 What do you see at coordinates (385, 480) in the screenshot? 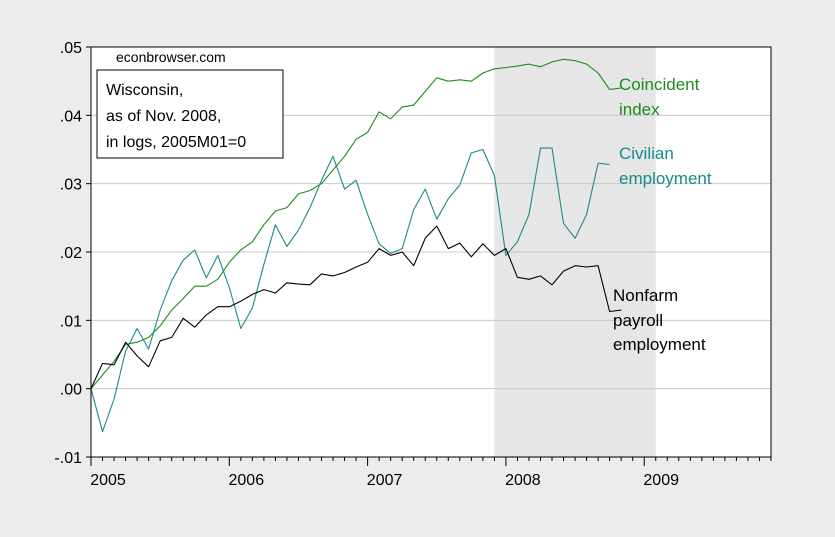
I see `x-tick-label: 2007` at bounding box center [385, 480].